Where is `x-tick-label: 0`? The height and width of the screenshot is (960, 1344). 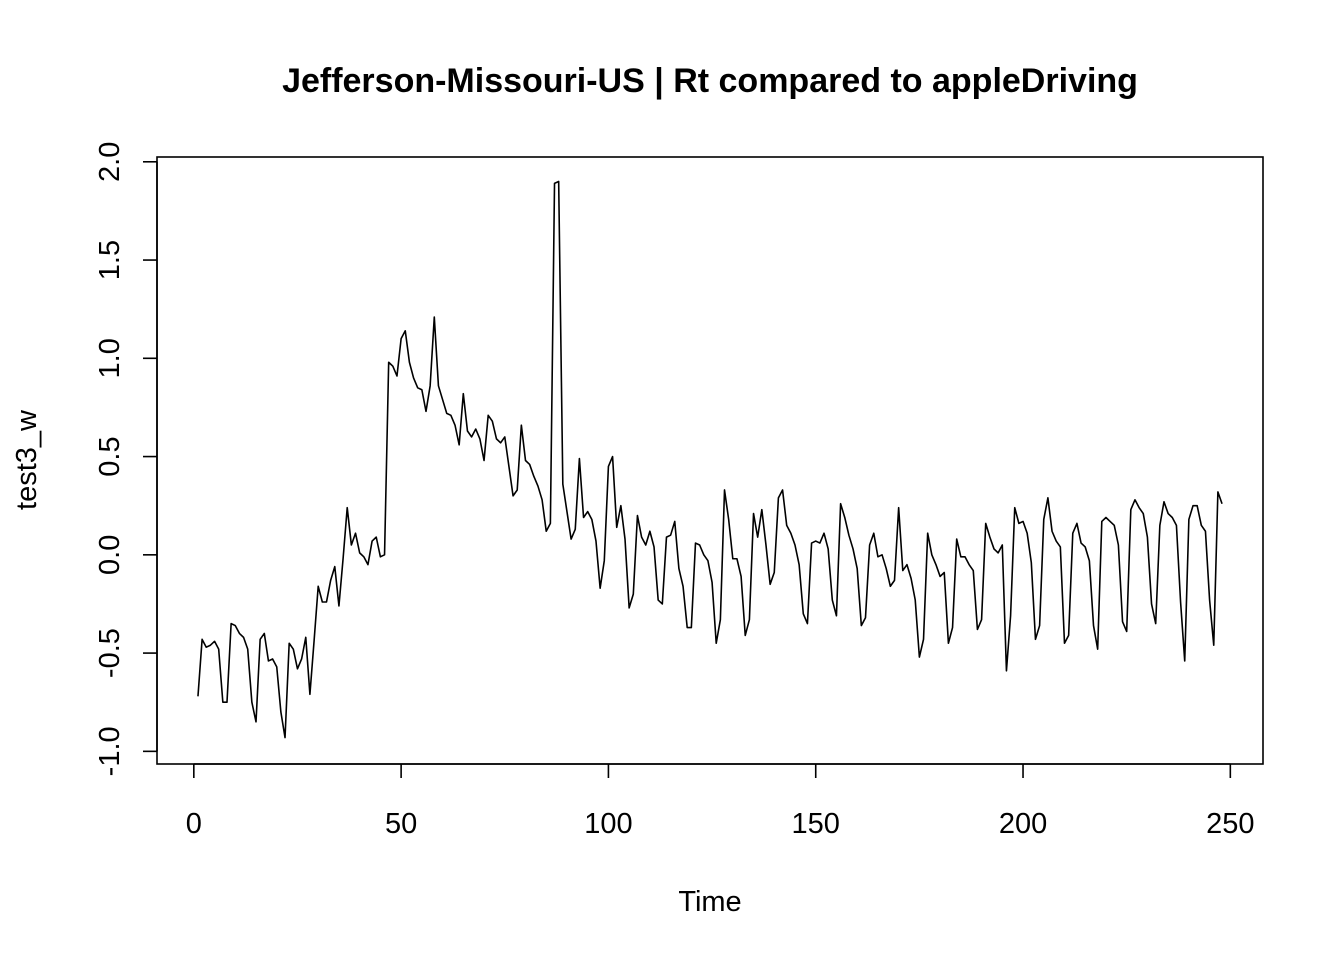 x-tick-label: 0 is located at coordinates (194, 824).